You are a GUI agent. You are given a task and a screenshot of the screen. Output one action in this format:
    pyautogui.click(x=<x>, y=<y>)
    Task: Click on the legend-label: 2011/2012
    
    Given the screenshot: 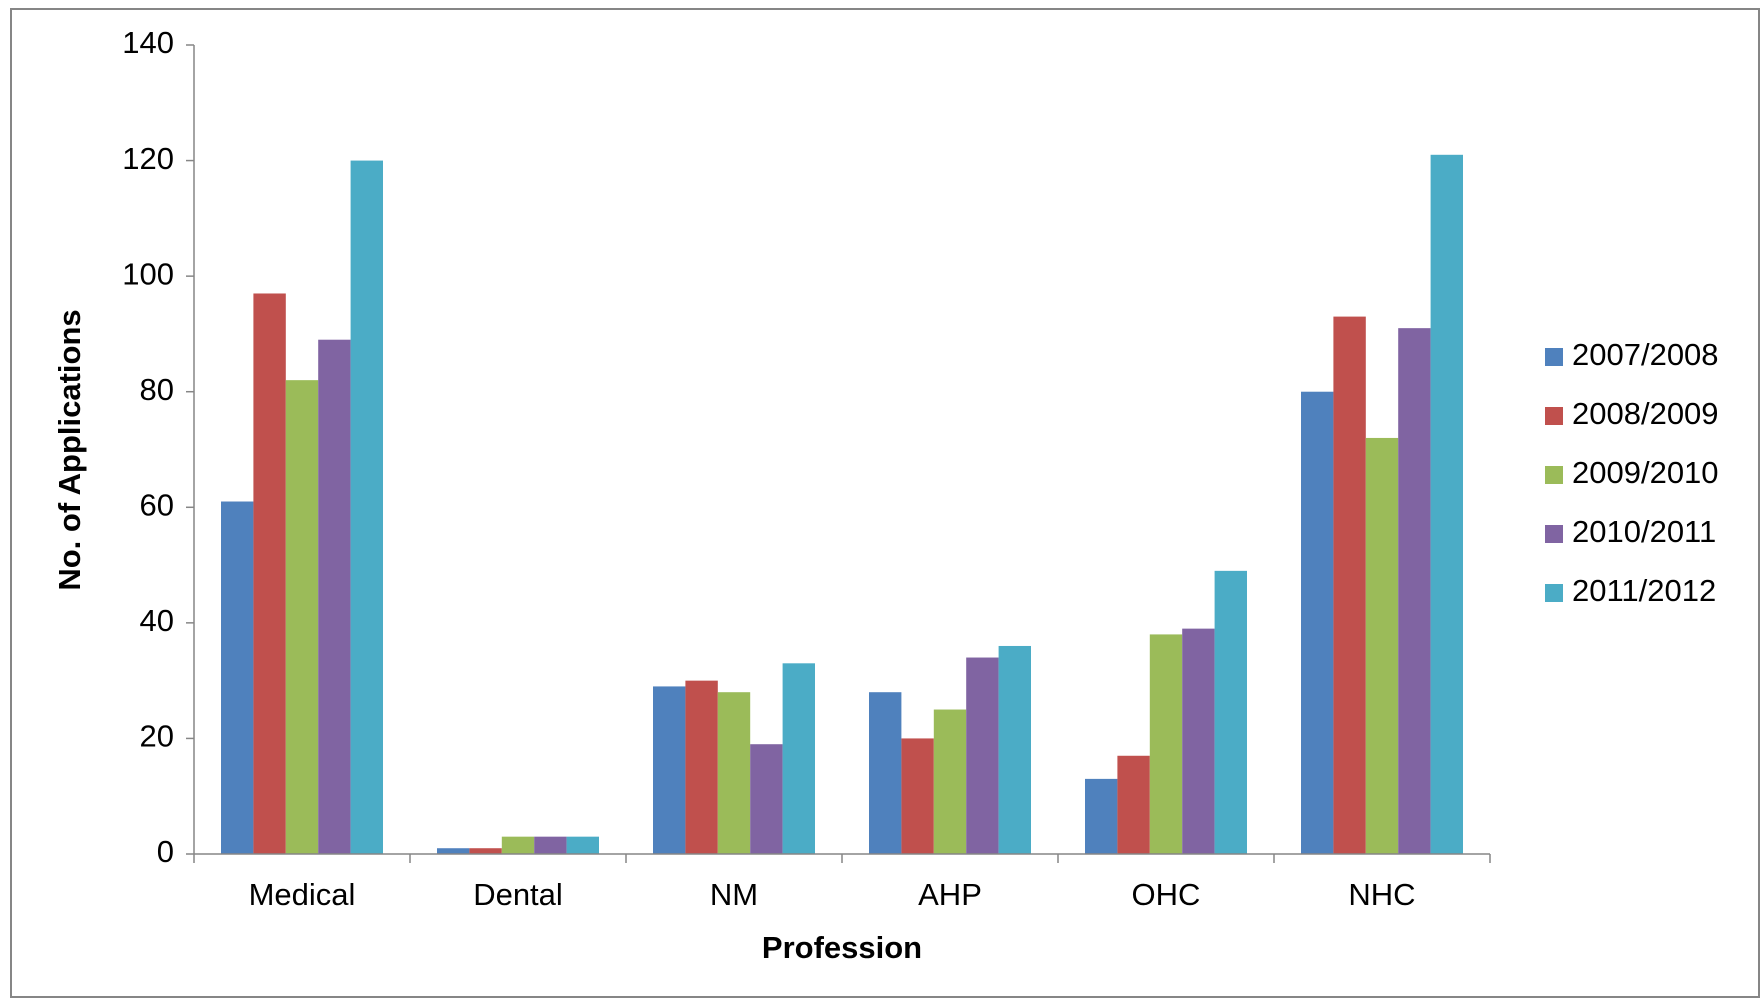 What is the action you would take?
    pyautogui.click(x=1644, y=590)
    